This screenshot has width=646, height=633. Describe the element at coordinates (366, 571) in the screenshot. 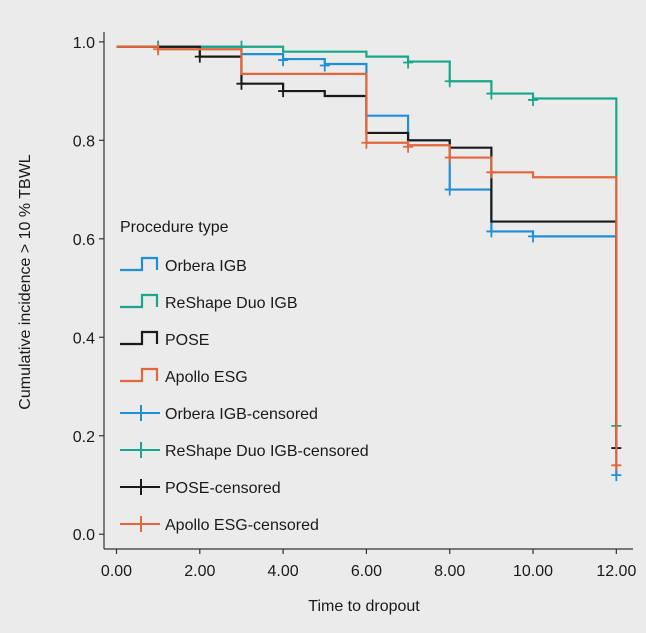

I see `x-tick-label: 6.00` at that location.